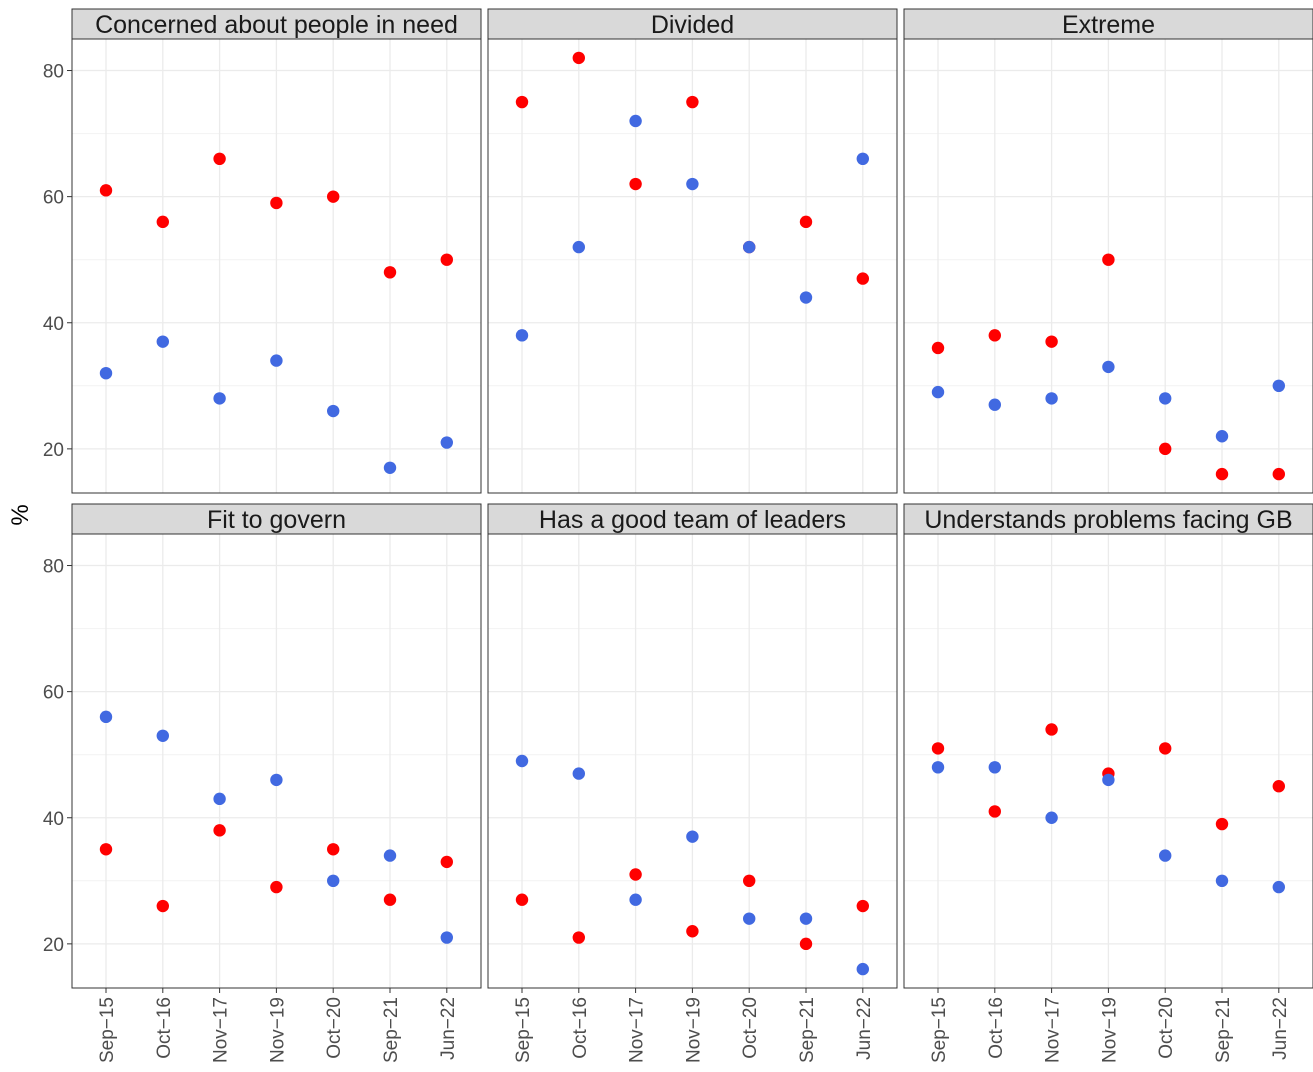  What do you see at coordinates (53, 450) in the screenshot?
I see `y-tick-label: 20` at bounding box center [53, 450].